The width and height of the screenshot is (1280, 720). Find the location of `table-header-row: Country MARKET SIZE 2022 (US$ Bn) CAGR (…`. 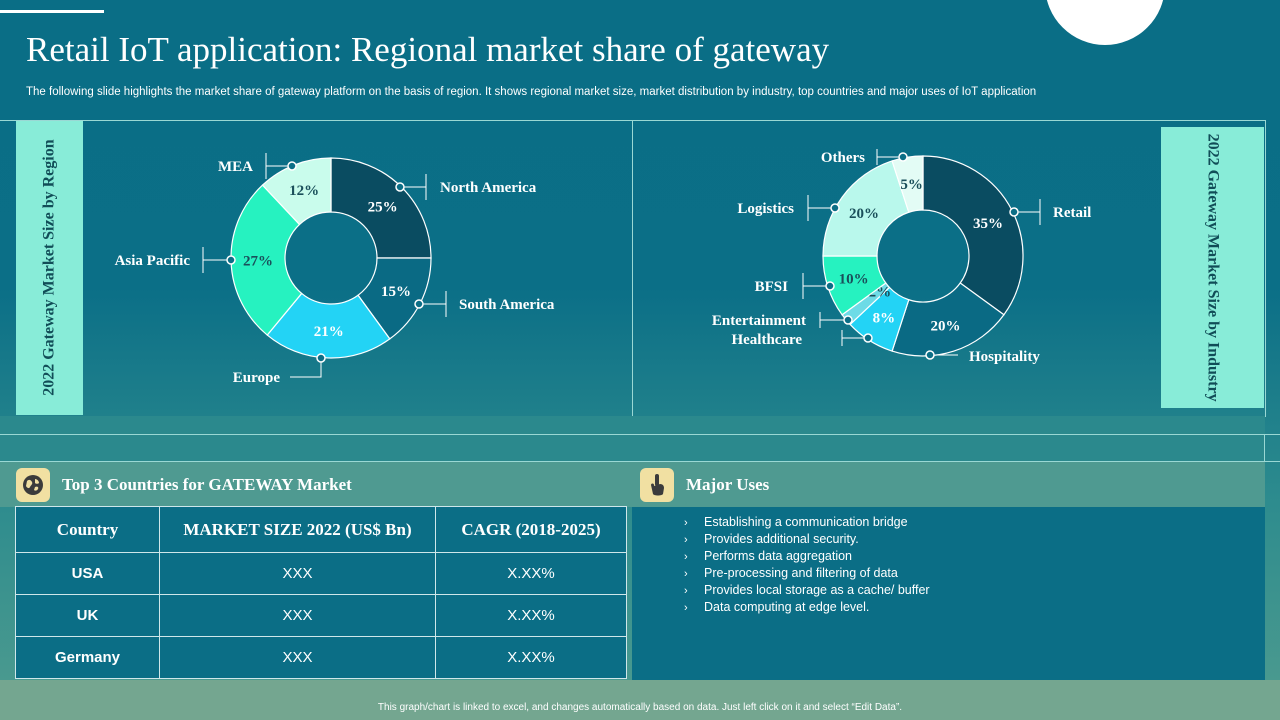

table-header-row: Country MARKET SIZE 2022 (US$ Bn) CAGR (… is located at coordinates (321, 529).